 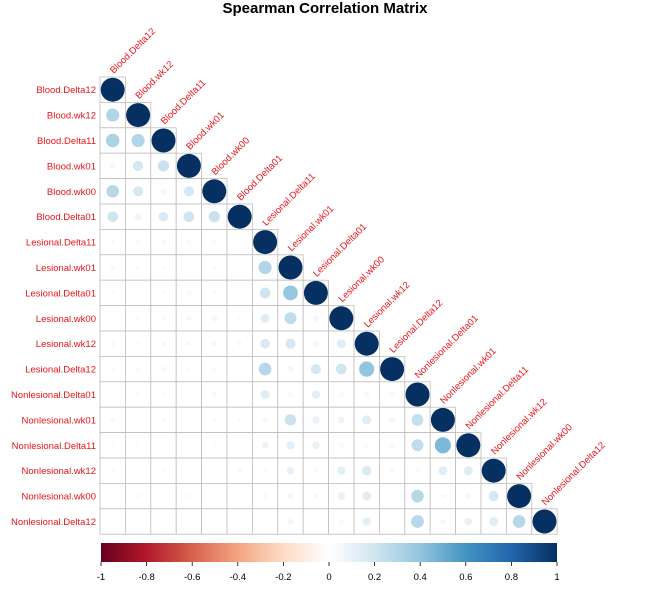 What do you see at coordinates (420, 577) in the screenshot?
I see `colorbar-tick-label: 0.4` at bounding box center [420, 577].